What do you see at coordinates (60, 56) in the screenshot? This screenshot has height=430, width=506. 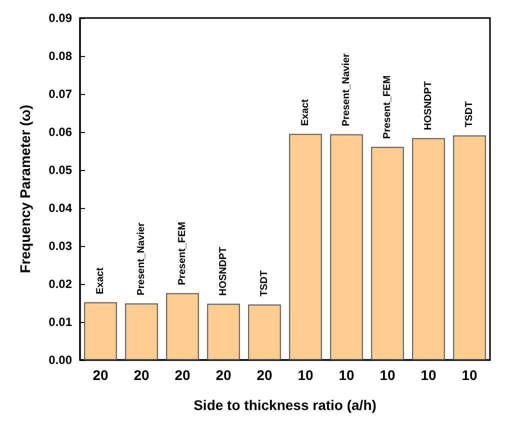 I see `y-tick-label: 0.08` at bounding box center [60, 56].